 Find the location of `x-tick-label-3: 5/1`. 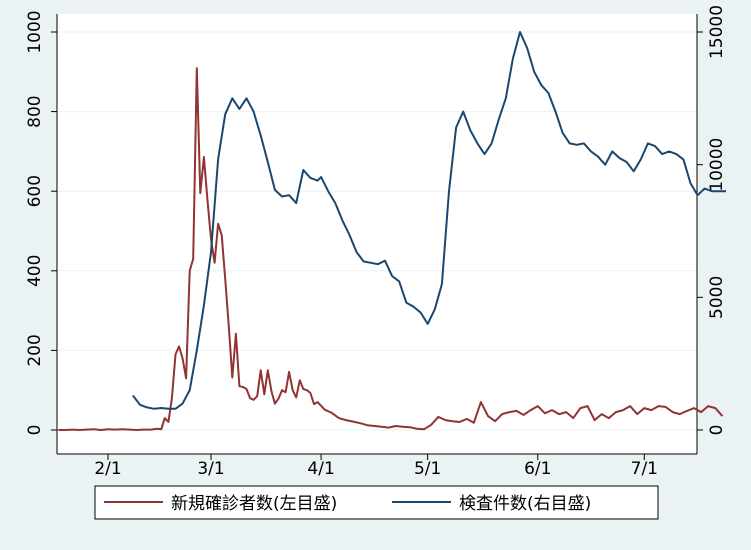

x-tick-label-3: 5/1 is located at coordinates (427, 469).